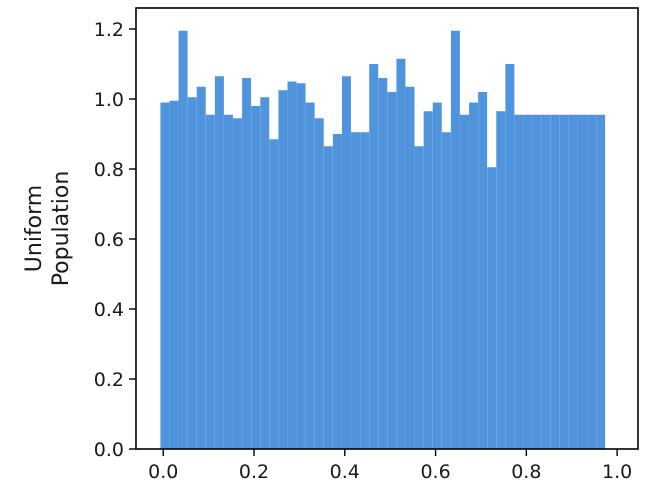 This screenshot has width=649, height=490. What do you see at coordinates (435, 472) in the screenshot?
I see `x-tick-label: 0.6` at bounding box center [435, 472].